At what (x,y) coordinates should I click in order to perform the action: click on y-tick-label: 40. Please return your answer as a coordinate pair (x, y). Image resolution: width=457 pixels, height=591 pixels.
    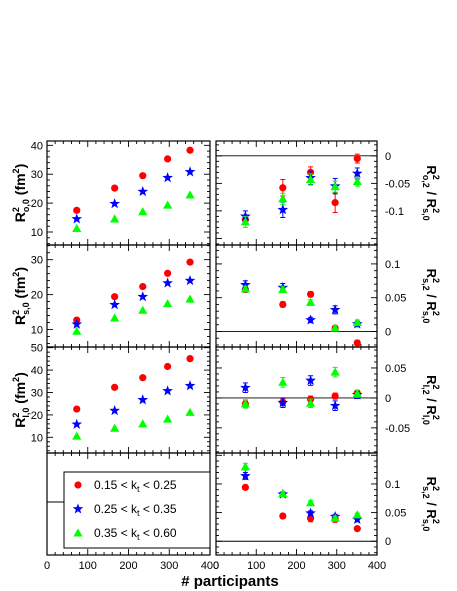
    Looking at the image, I should click on (37, 371).